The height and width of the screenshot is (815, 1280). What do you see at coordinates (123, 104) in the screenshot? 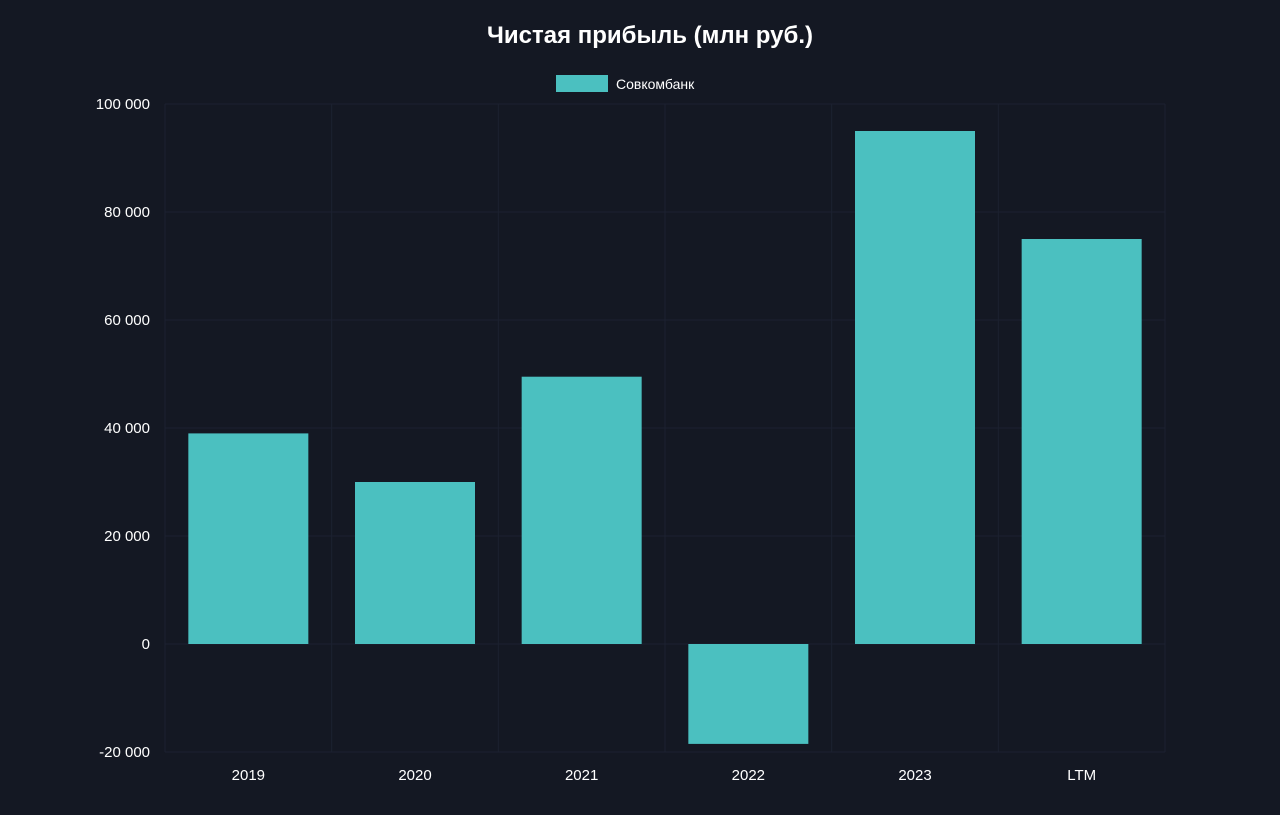
I see `y-tick-label: 100 000` at bounding box center [123, 104].